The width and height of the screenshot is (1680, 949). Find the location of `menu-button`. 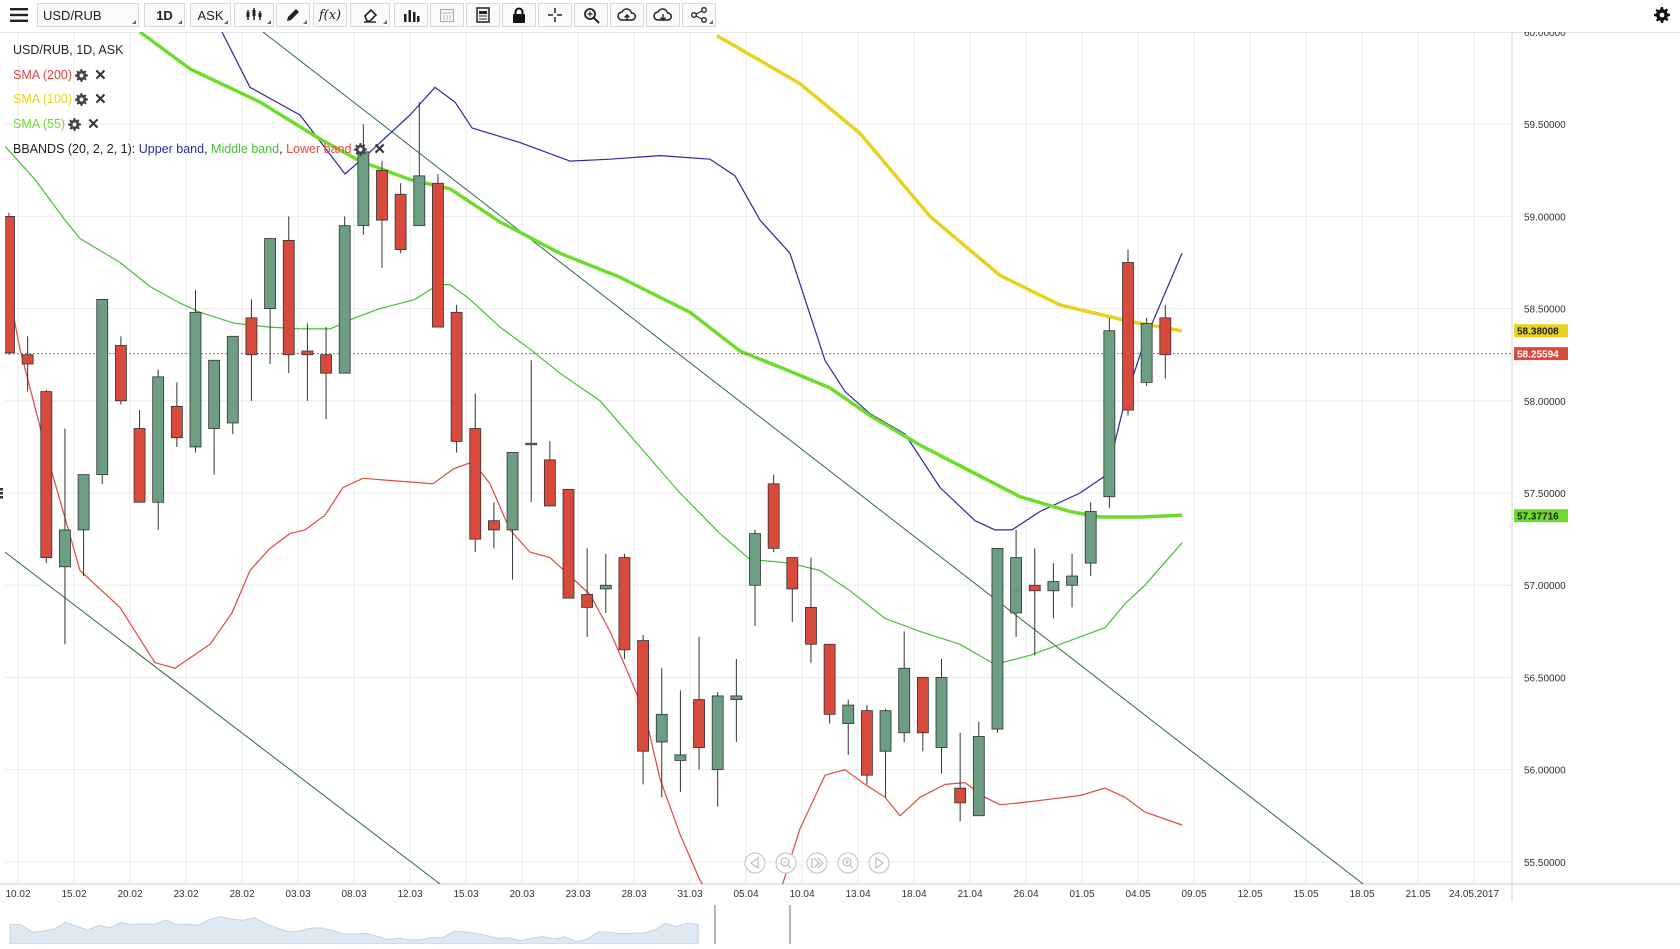

menu-button is located at coordinates (19, 15).